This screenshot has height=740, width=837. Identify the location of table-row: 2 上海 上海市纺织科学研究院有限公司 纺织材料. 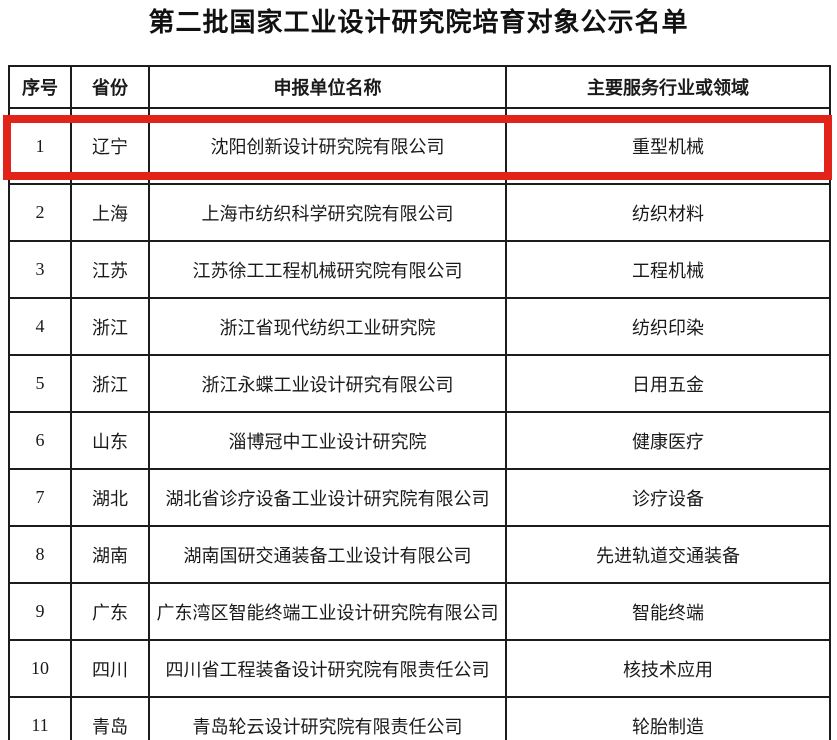
(419, 212).